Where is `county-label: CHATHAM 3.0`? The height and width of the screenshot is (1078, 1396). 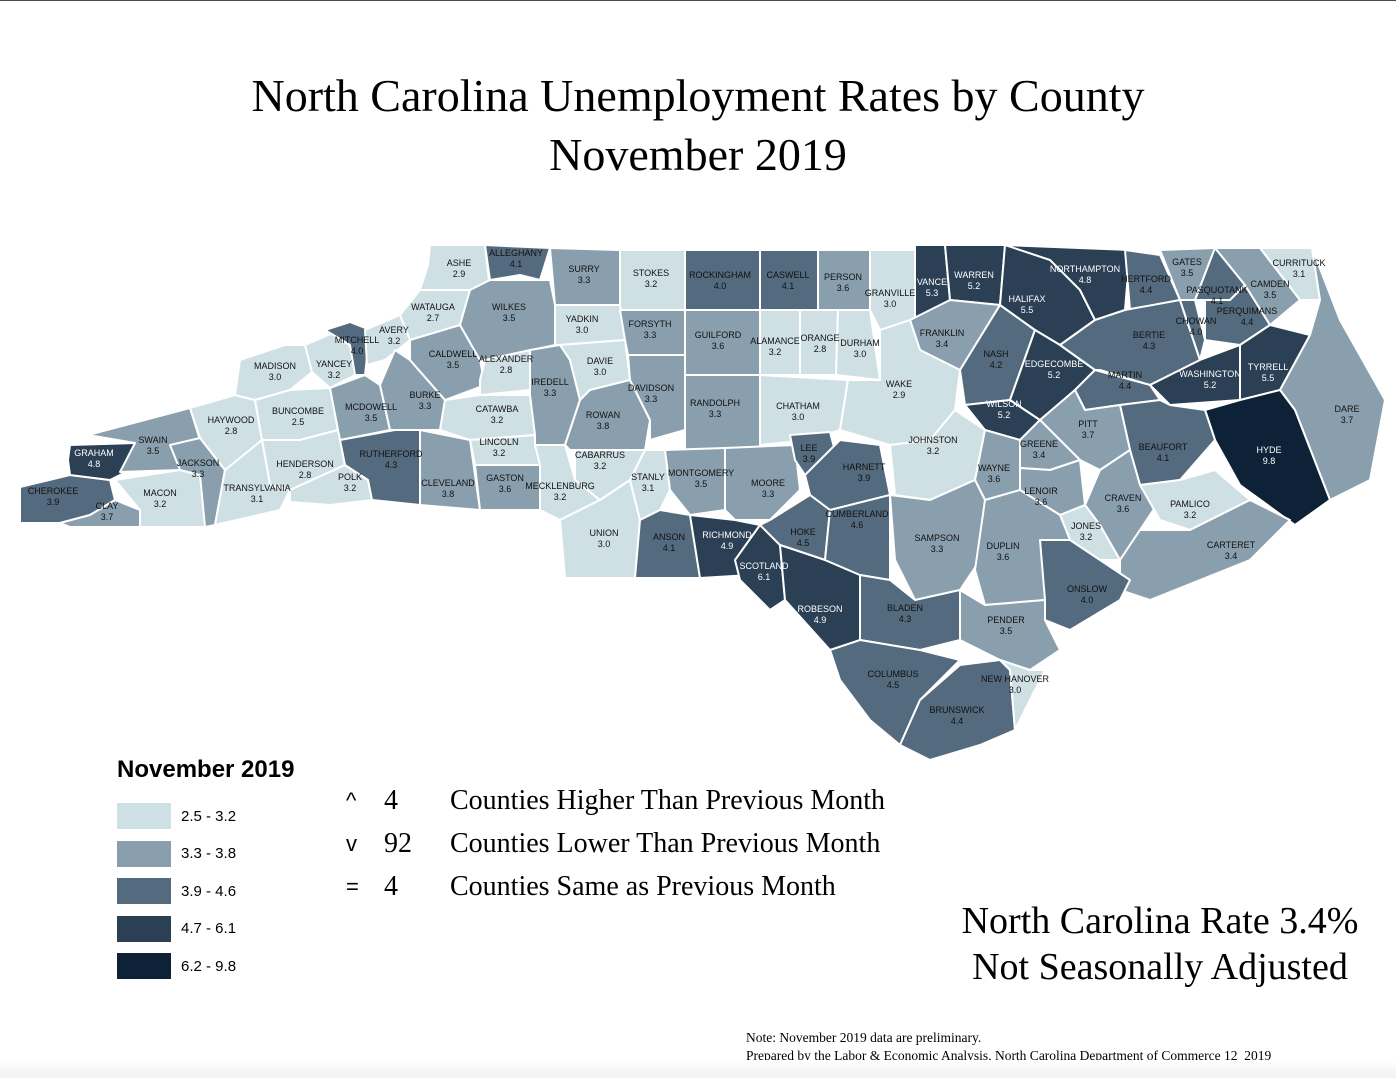 county-label: CHATHAM 3.0 is located at coordinates (798, 411).